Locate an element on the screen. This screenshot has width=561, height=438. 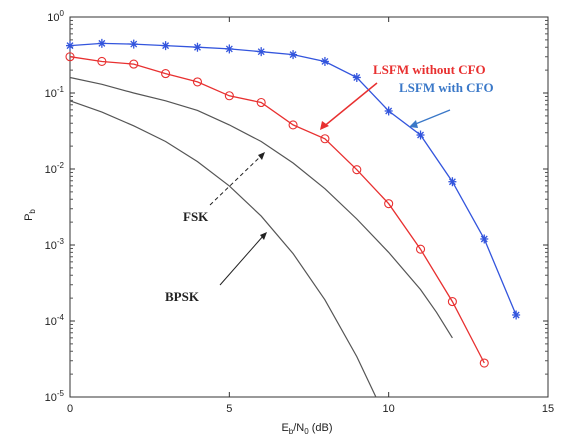
arrow-fsk is located at coordinates (236, 180).